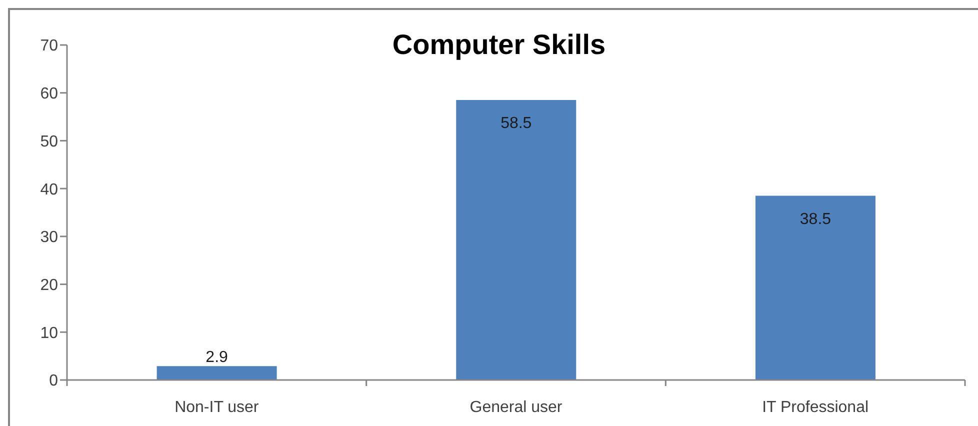 The width and height of the screenshot is (978, 426). Describe the element at coordinates (49, 46) in the screenshot. I see `y-tick-label: 70` at that location.